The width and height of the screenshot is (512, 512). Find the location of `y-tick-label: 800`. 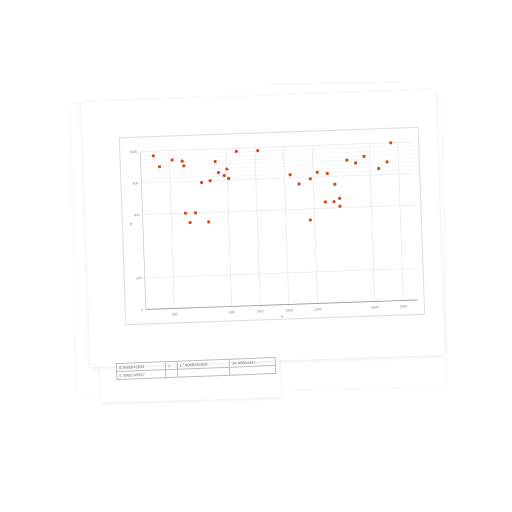

y-tick-label: 800 is located at coordinates (136, 183).